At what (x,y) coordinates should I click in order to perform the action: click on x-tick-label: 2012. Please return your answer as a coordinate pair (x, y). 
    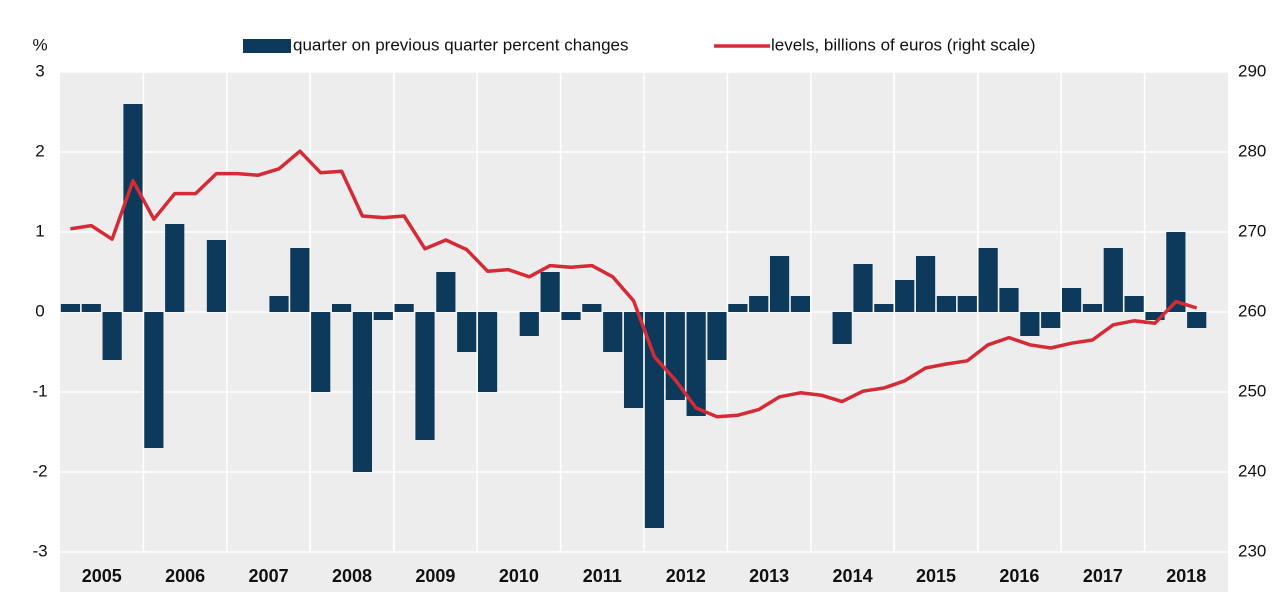
    Looking at the image, I should click on (686, 576).